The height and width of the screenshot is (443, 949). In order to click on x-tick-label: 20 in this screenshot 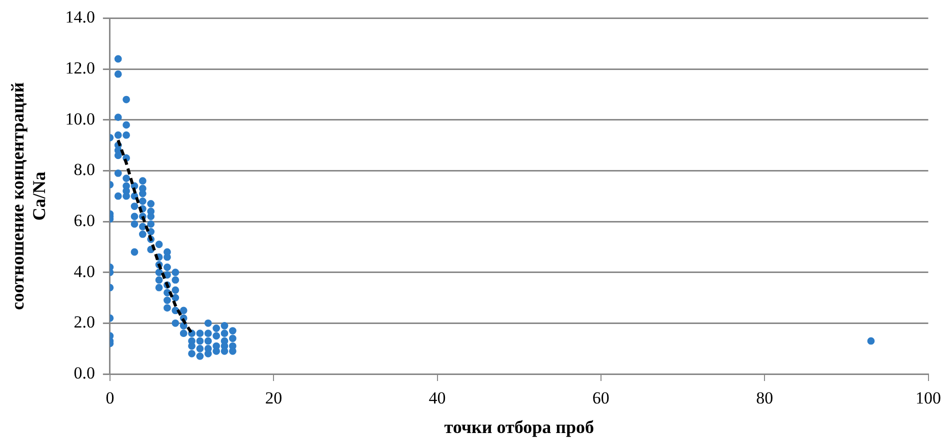, I will do `click(273, 398)`.